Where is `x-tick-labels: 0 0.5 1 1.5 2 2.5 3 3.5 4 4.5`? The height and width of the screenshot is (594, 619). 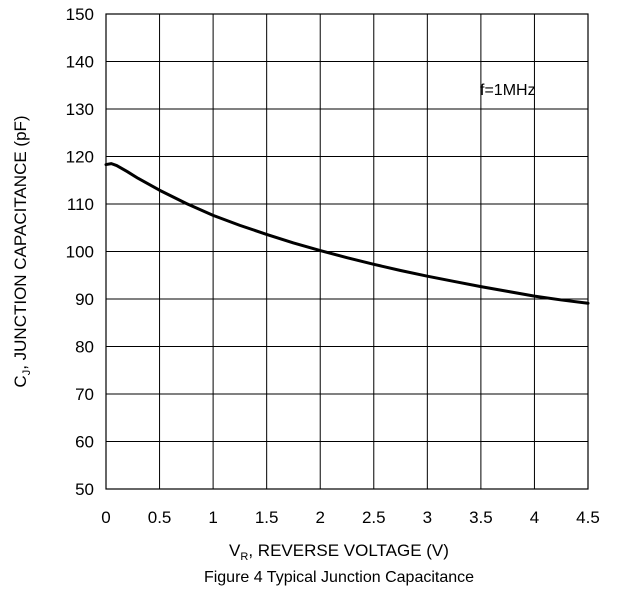
x-tick-labels: 0 0.5 1 1.5 2 2.5 3 3.5 4 4.5 is located at coordinates (350, 517).